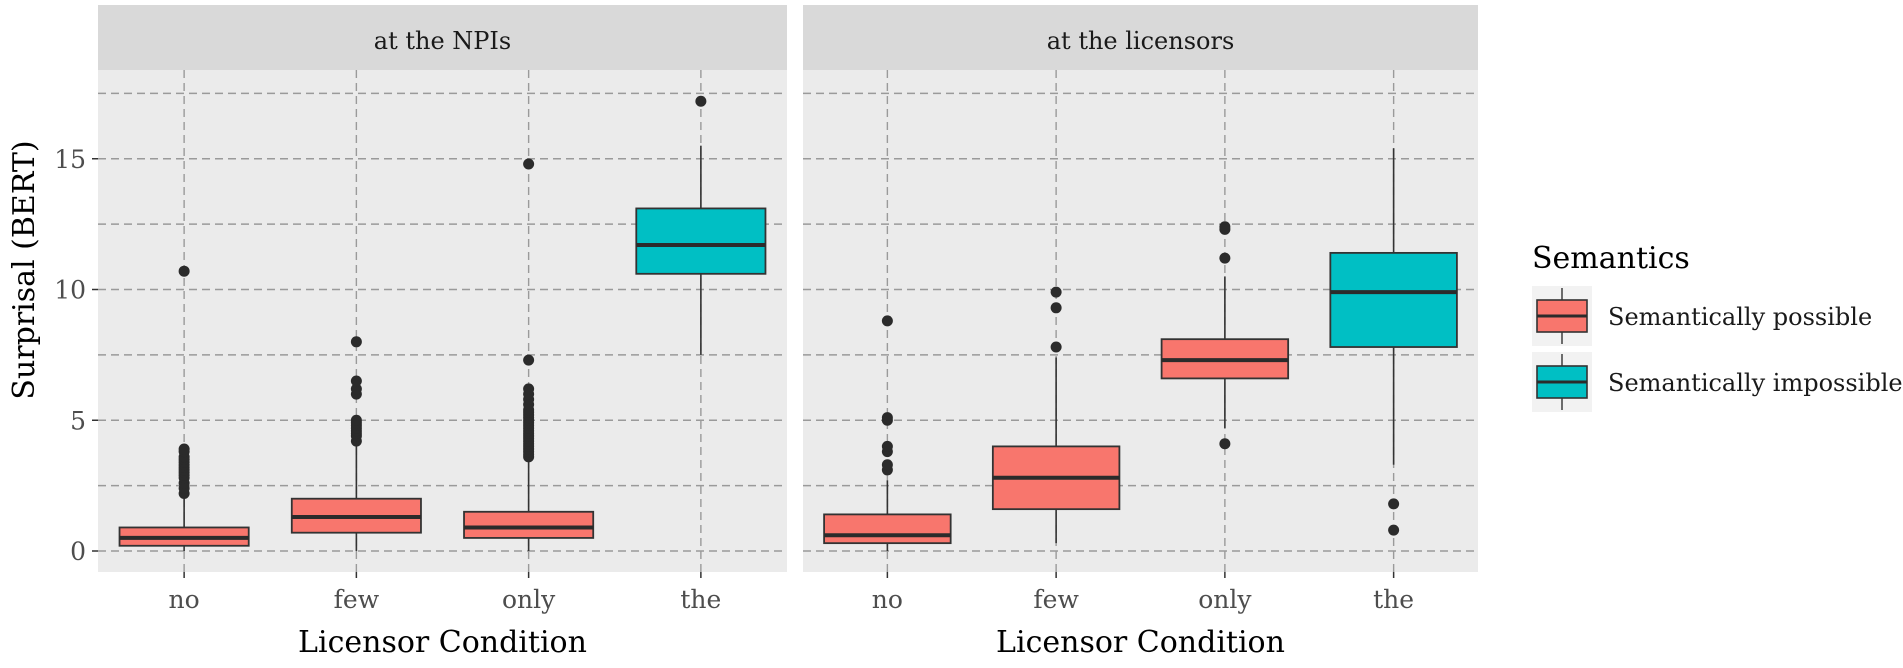 The image size is (1903, 668). What do you see at coordinates (70, 290) in the screenshot?
I see `y-tick-label: 10` at bounding box center [70, 290].